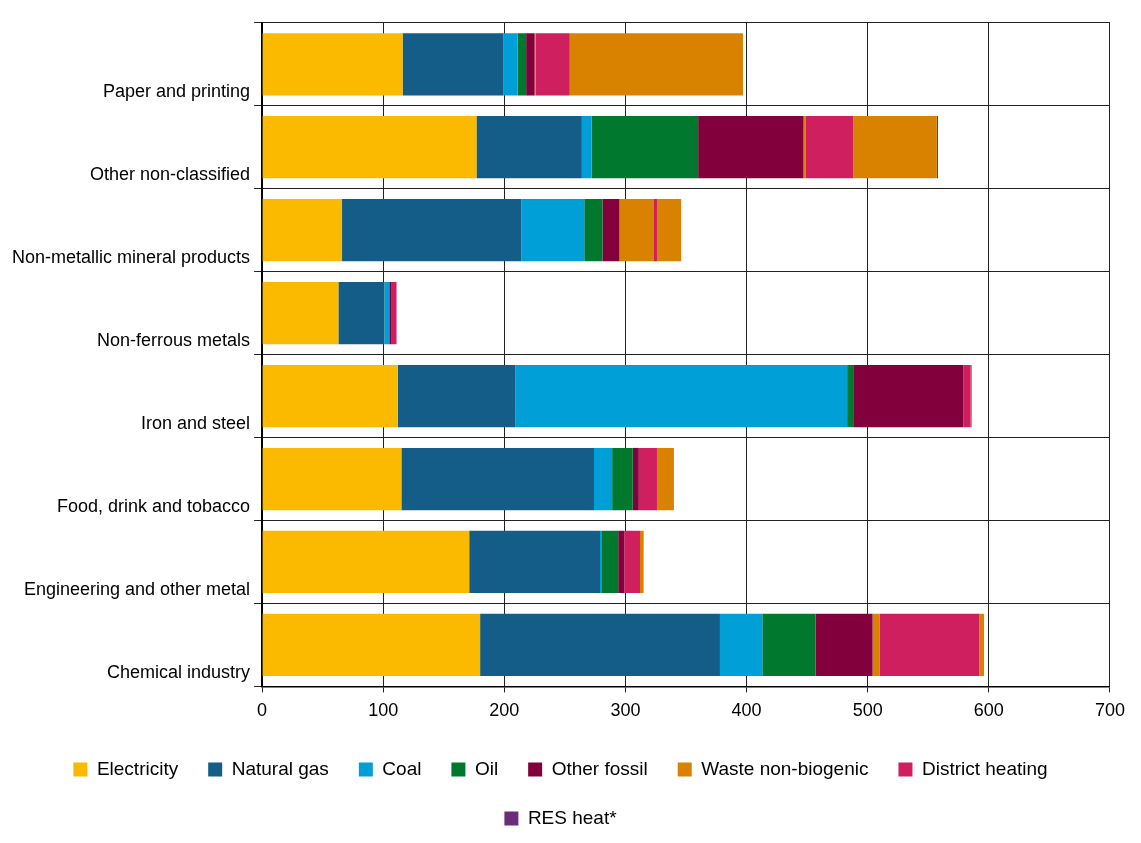  What do you see at coordinates (785, 768) in the screenshot?
I see `legend-label: Waste non-biogenic` at bounding box center [785, 768].